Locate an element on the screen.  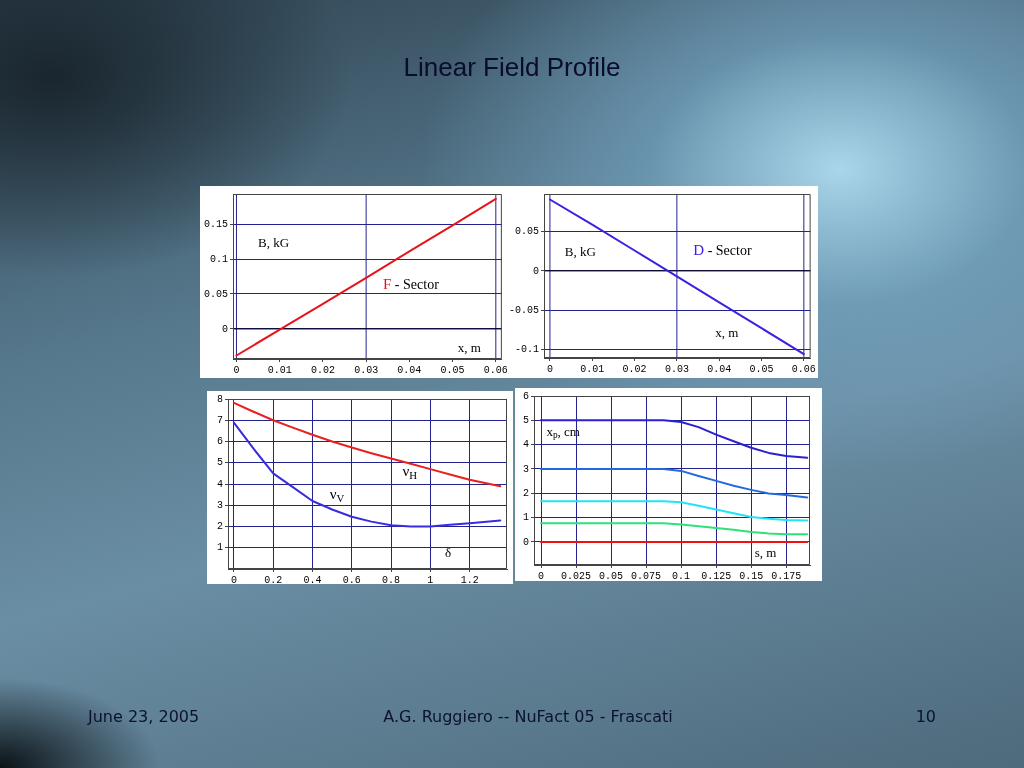
x-axis-title: s, m is located at coordinates (765, 552).